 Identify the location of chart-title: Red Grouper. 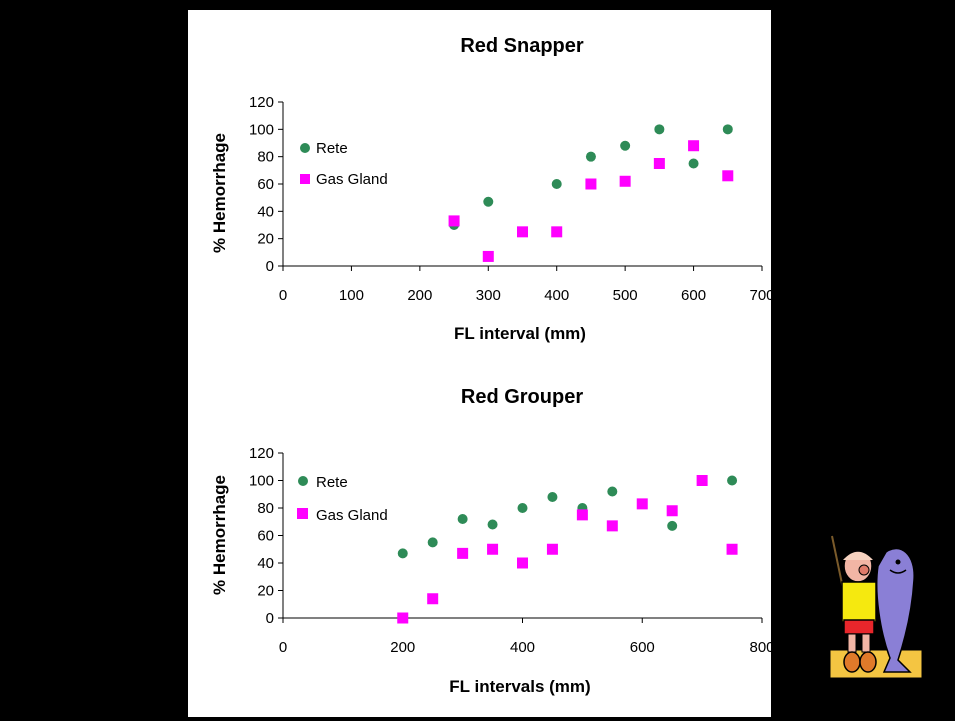
(522, 397).